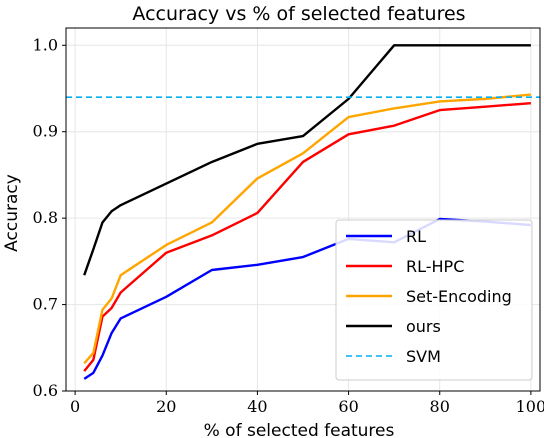  What do you see at coordinates (440, 406) in the screenshot?
I see `x-tick-label: 80` at bounding box center [440, 406].